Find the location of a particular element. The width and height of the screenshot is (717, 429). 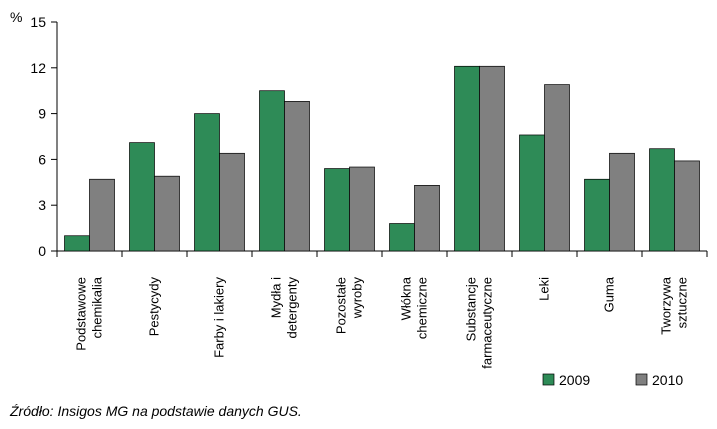

legend-swatch-2009 is located at coordinates (548, 379).